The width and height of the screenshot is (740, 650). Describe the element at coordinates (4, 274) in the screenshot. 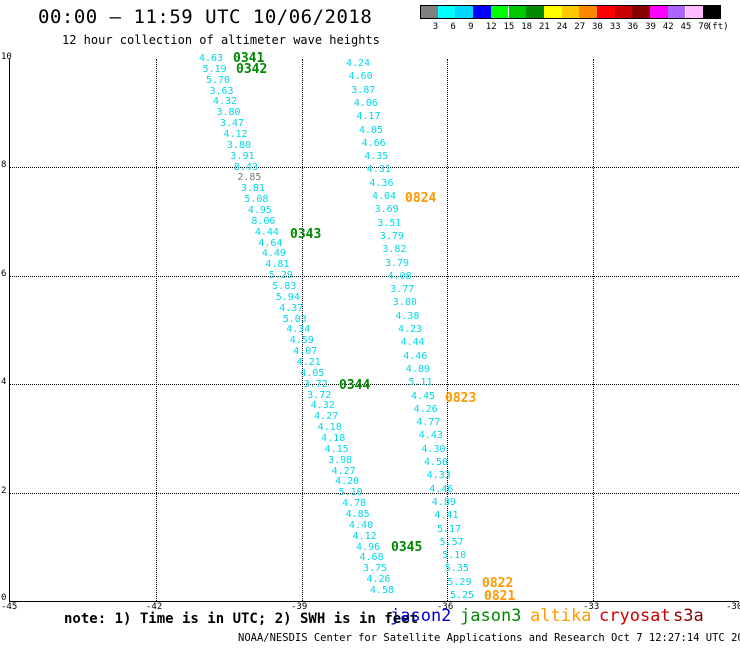

I see `y-axis-tick: 6` at that location.